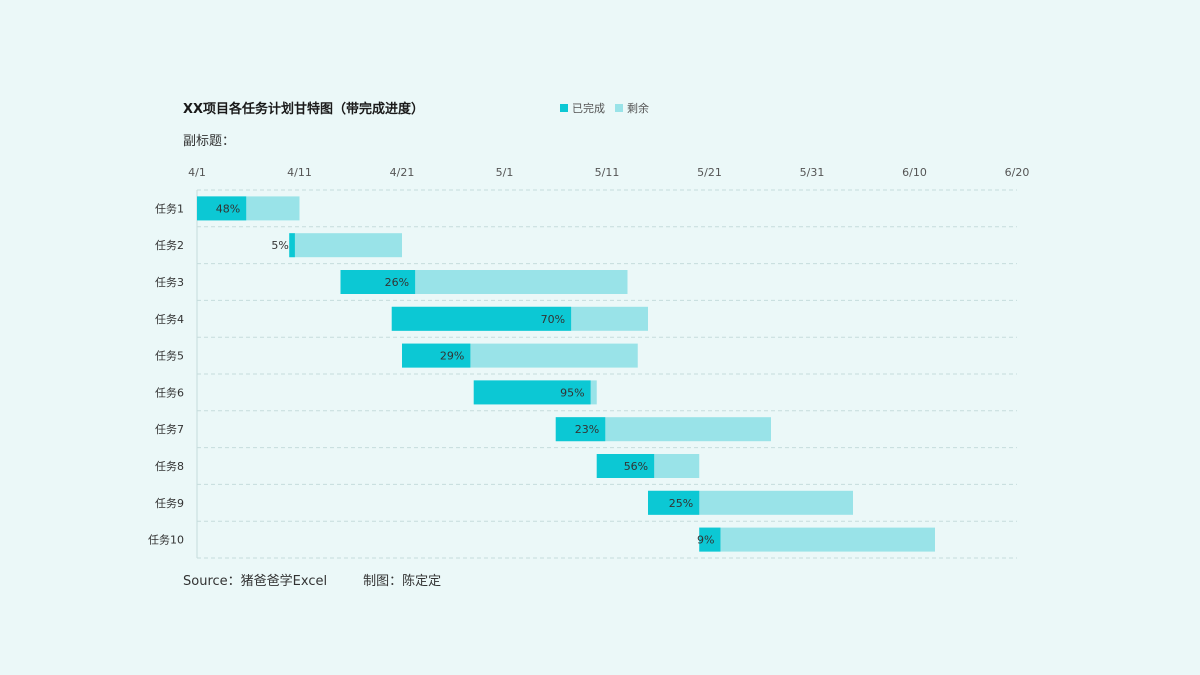 The image size is (1200, 675). I want to click on chart-footer: Source：猪爸爸学Excel 制图：陈定定, so click(312, 579).